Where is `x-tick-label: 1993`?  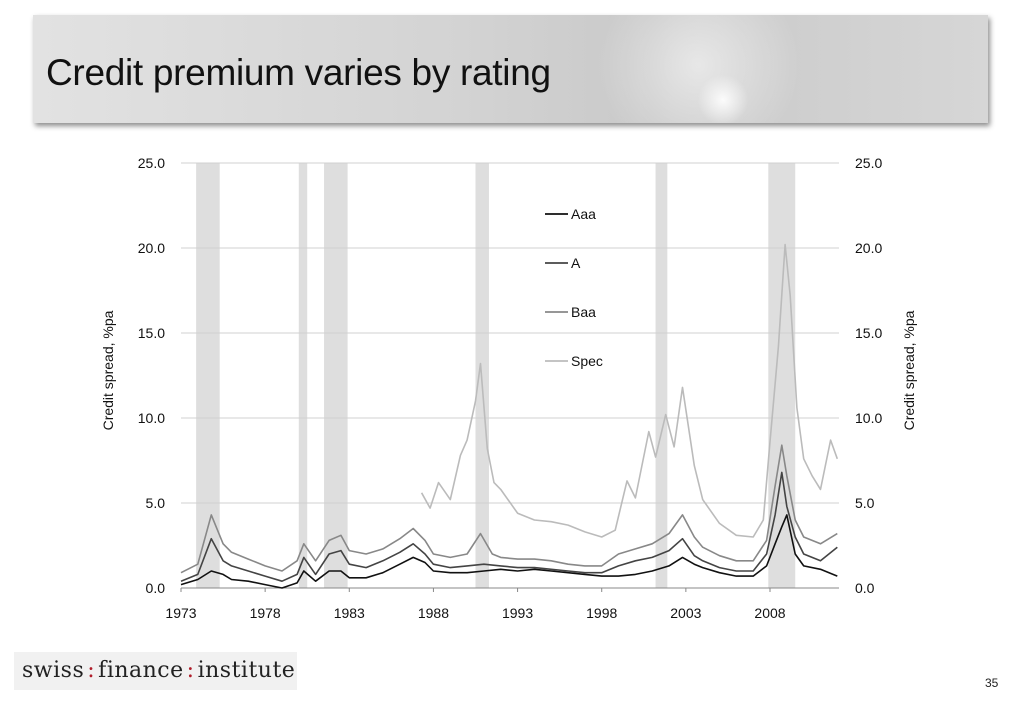
x-tick-label: 1993 is located at coordinates (517, 613).